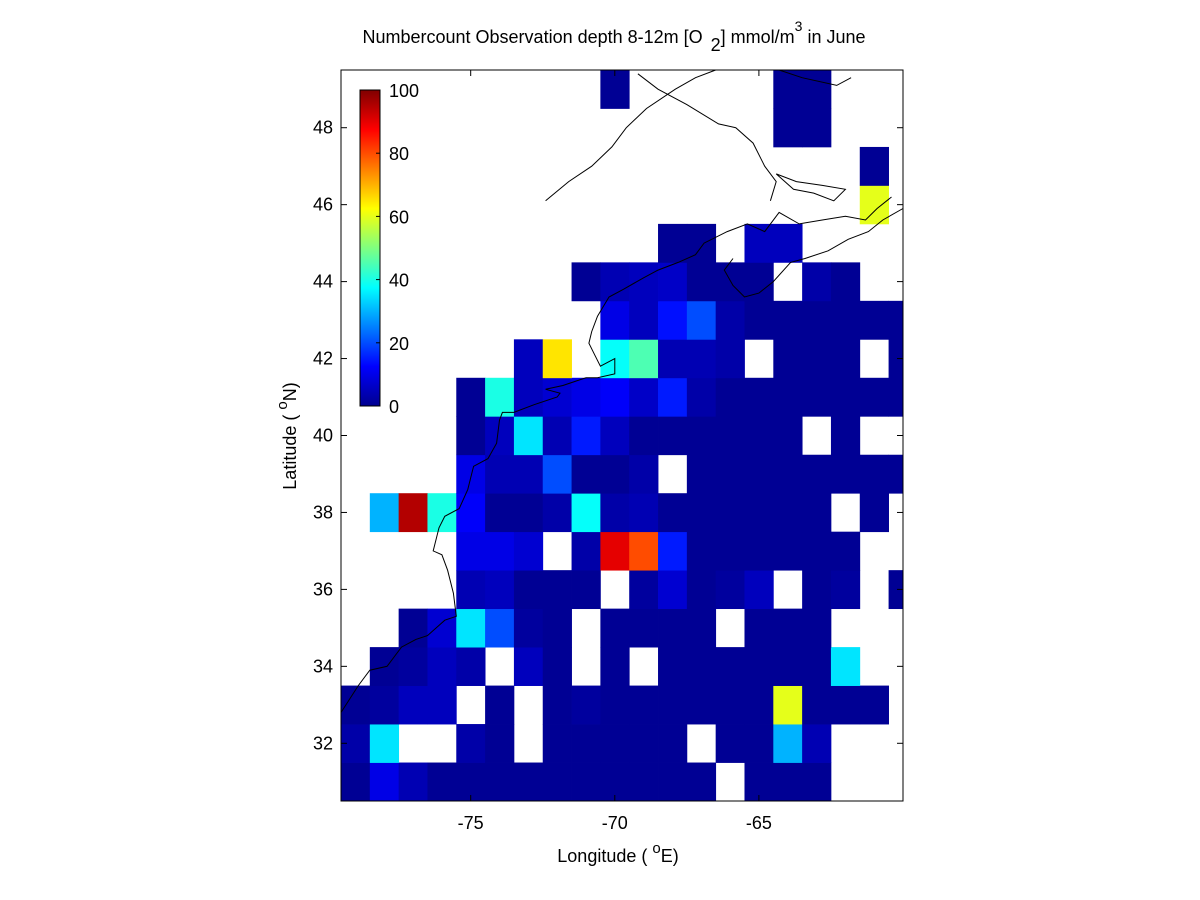  What do you see at coordinates (323, 512) in the screenshot?
I see `y-tick-label: 38` at bounding box center [323, 512].